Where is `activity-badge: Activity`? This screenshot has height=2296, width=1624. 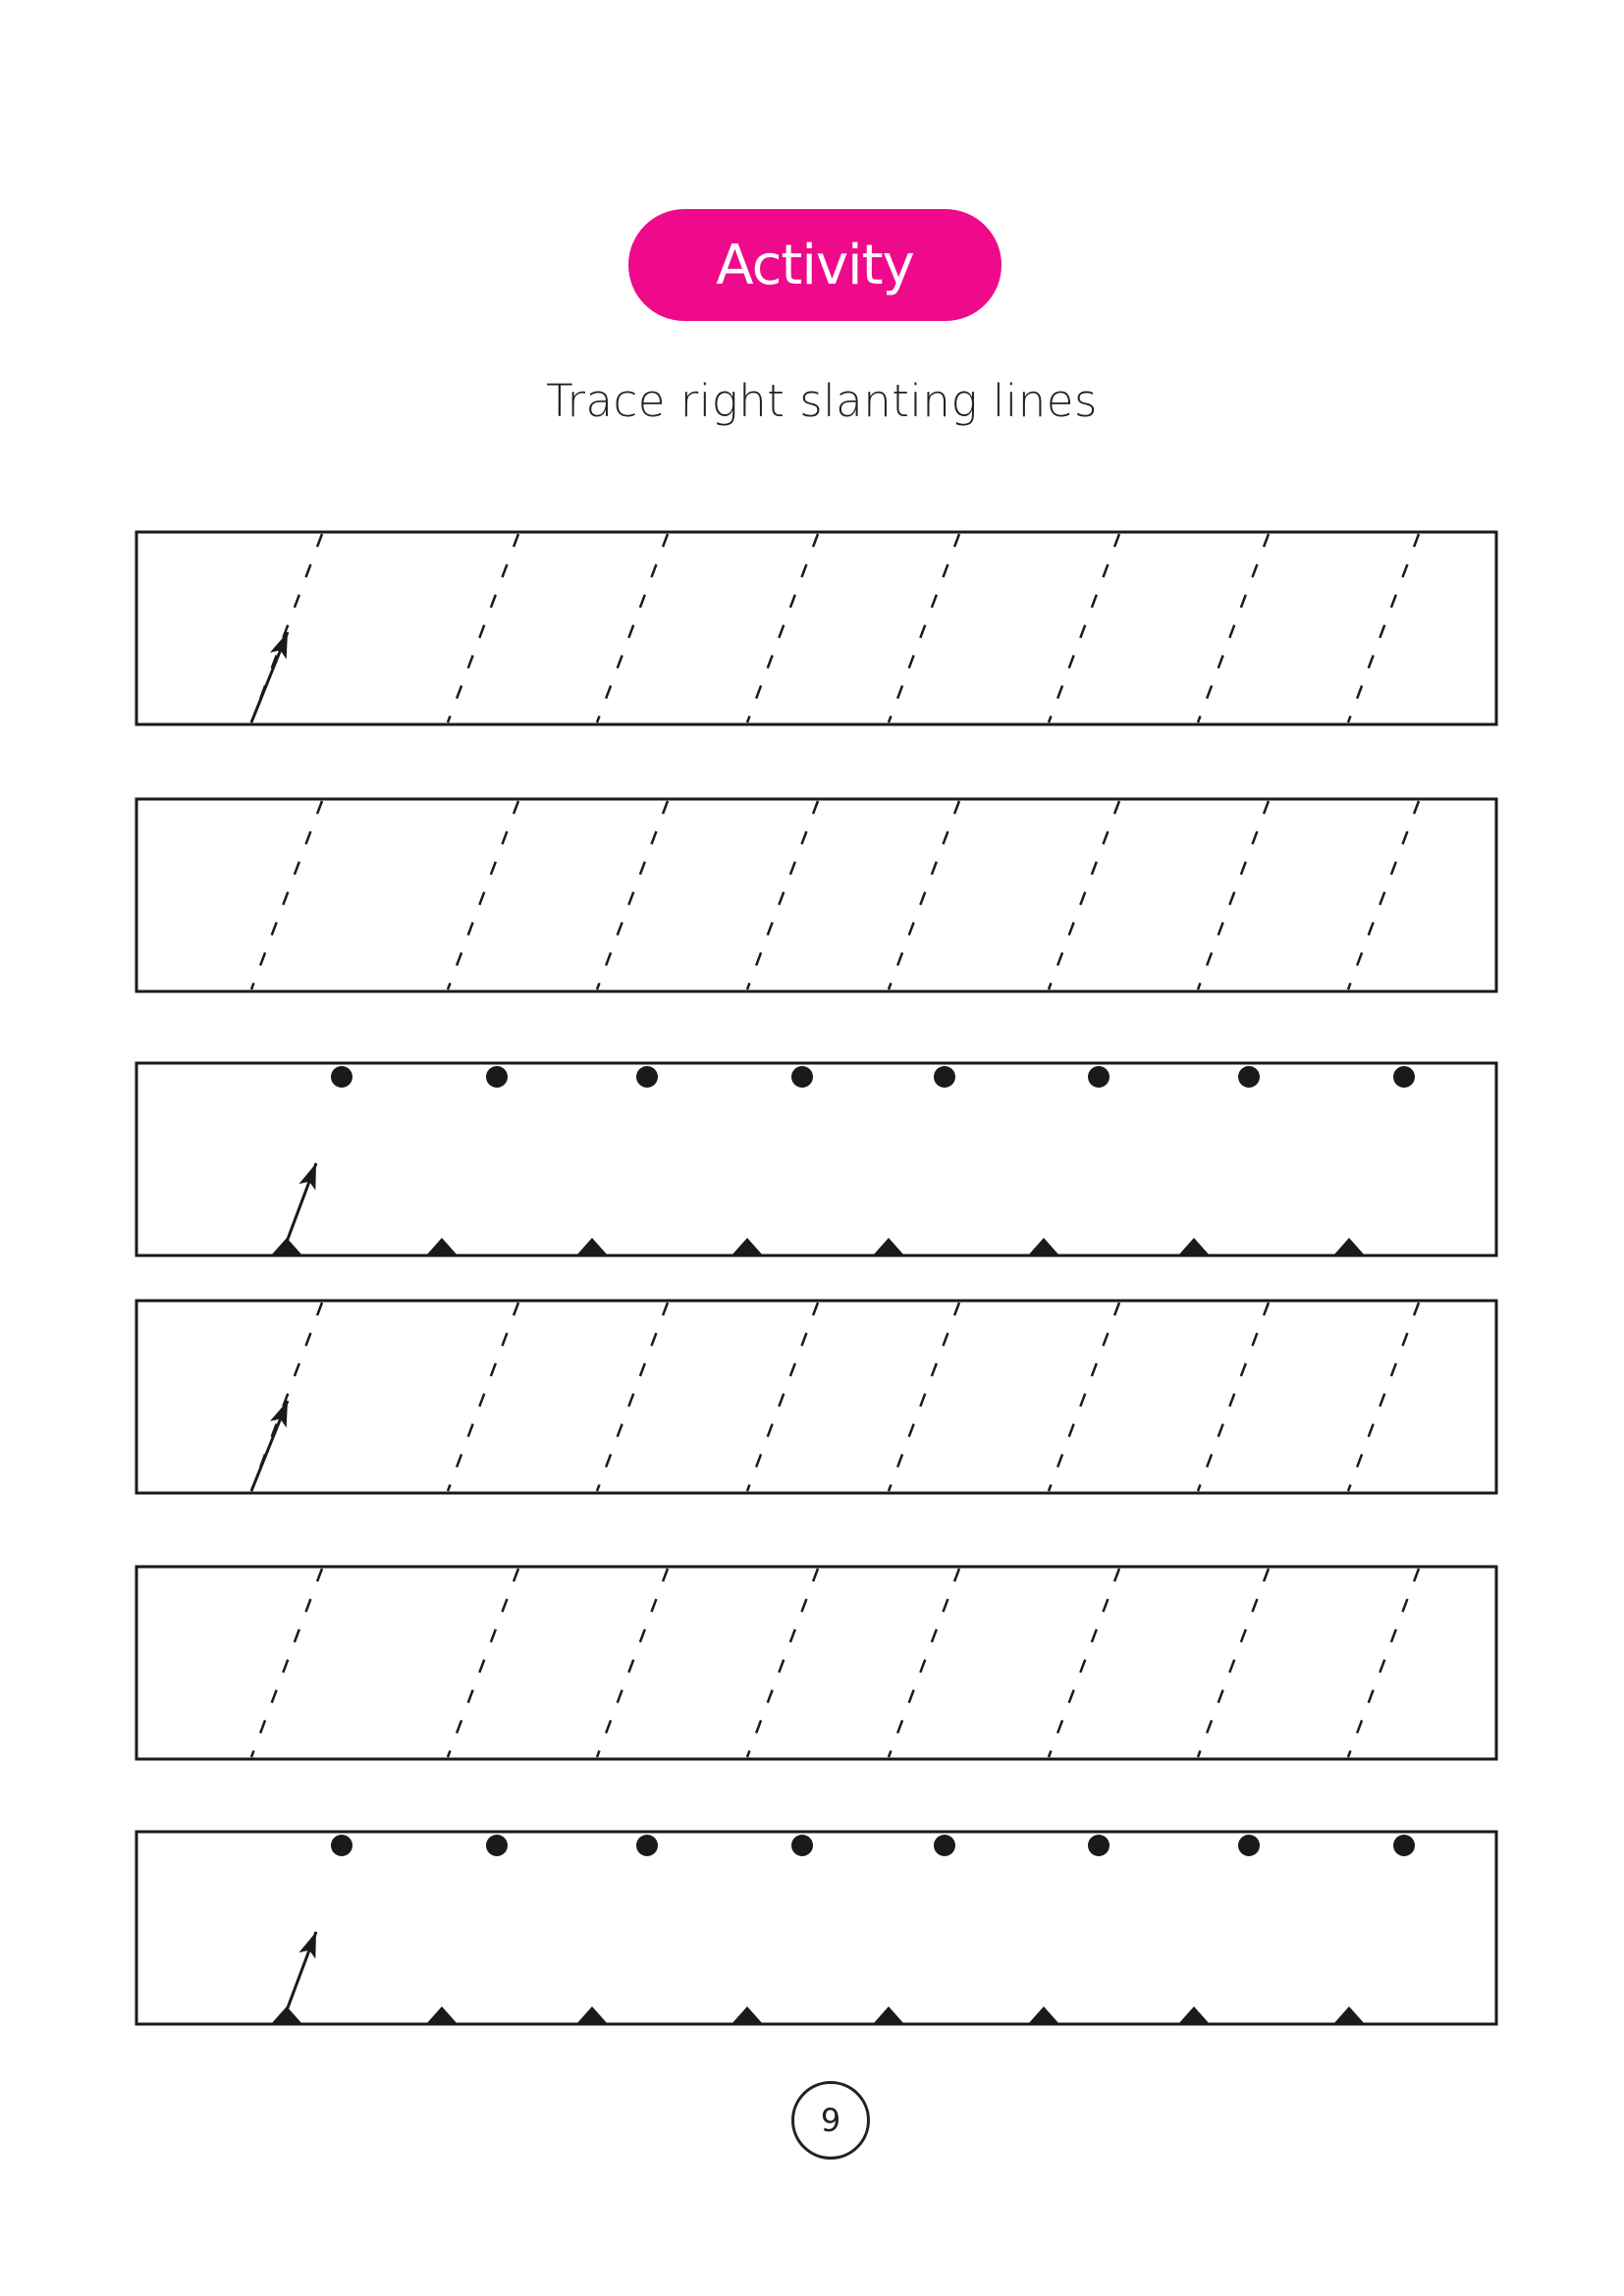
activity-badge: Activity is located at coordinates (814, 265).